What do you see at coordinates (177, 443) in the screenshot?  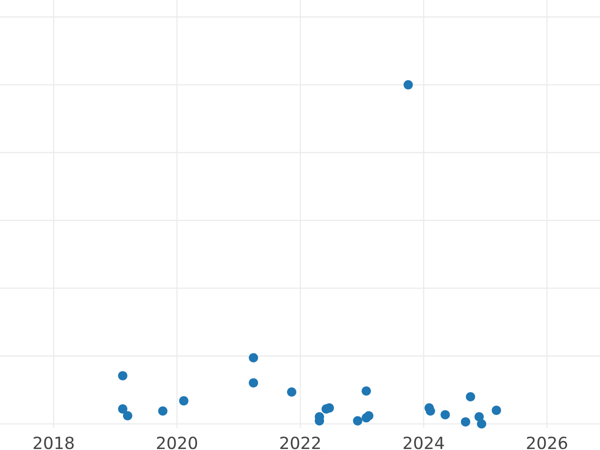 I see `x-tick-label: 2020` at bounding box center [177, 443].